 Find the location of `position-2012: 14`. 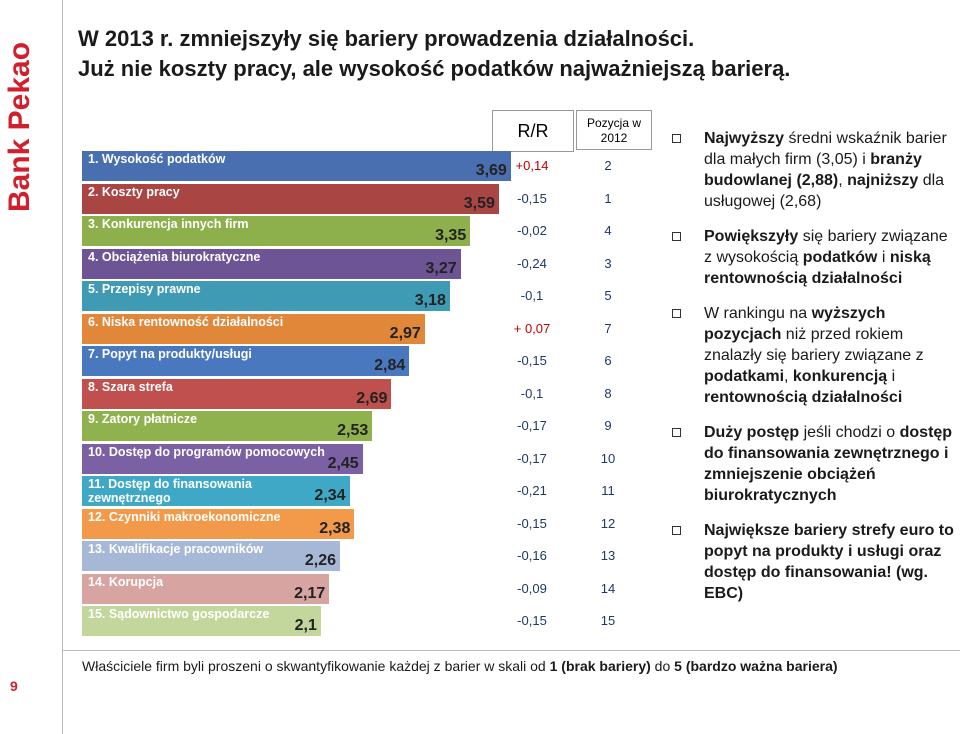

position-2012: 14 is located at coordinates (608, 588).